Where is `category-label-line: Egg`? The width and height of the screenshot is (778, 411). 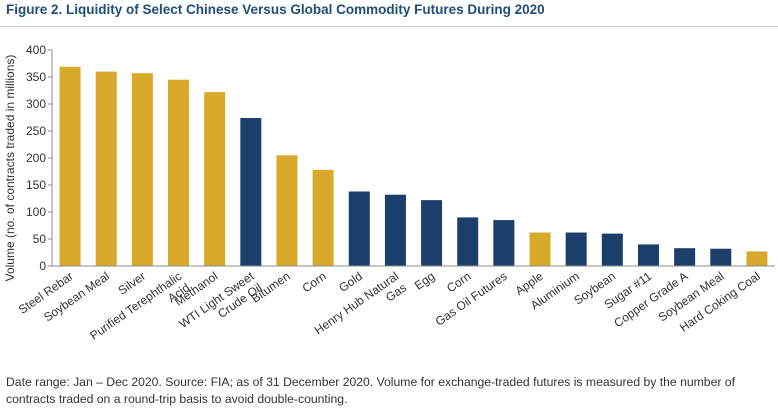 category-label-line: Egg is located at coordinates (425, 281).